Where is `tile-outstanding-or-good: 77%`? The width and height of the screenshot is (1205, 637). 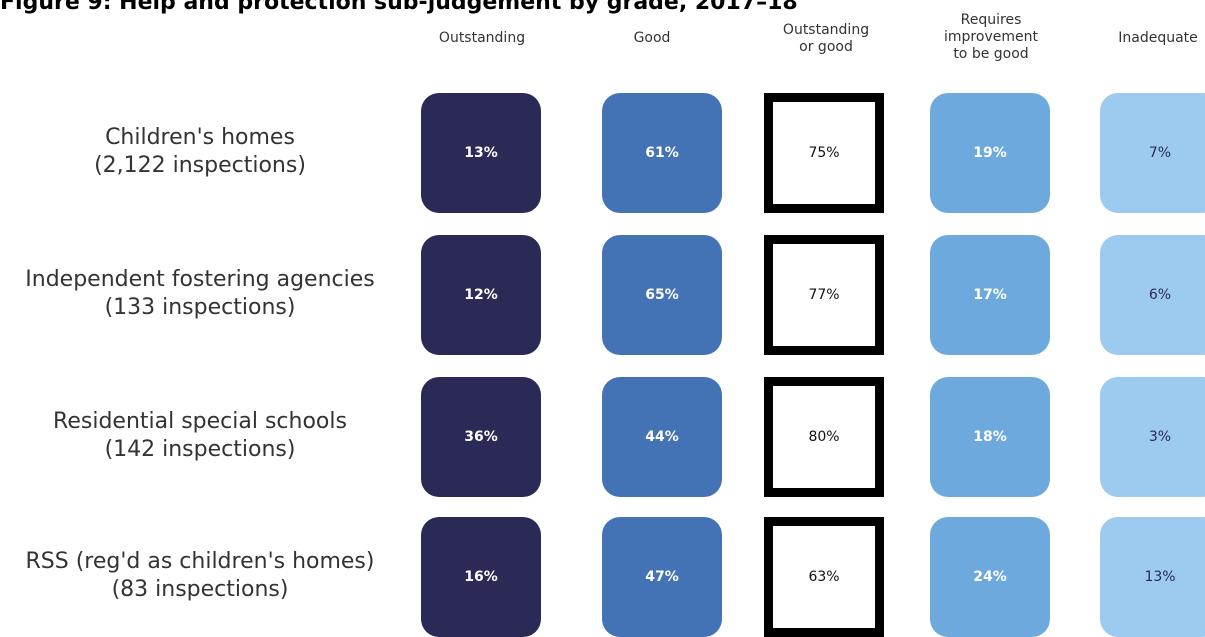
tile-outstanding-or-good: 77% is located at coordinates (824, 295).